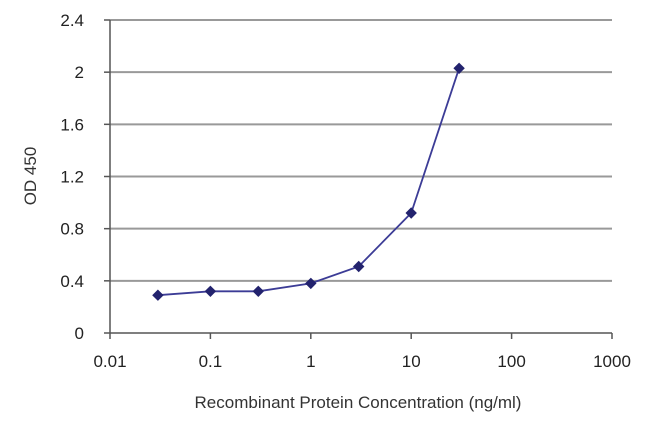  What do you see at coordinates (30, 176) in the screenshot?
I see `y-axis-title: OD 450` at bounding box center [30, 176].